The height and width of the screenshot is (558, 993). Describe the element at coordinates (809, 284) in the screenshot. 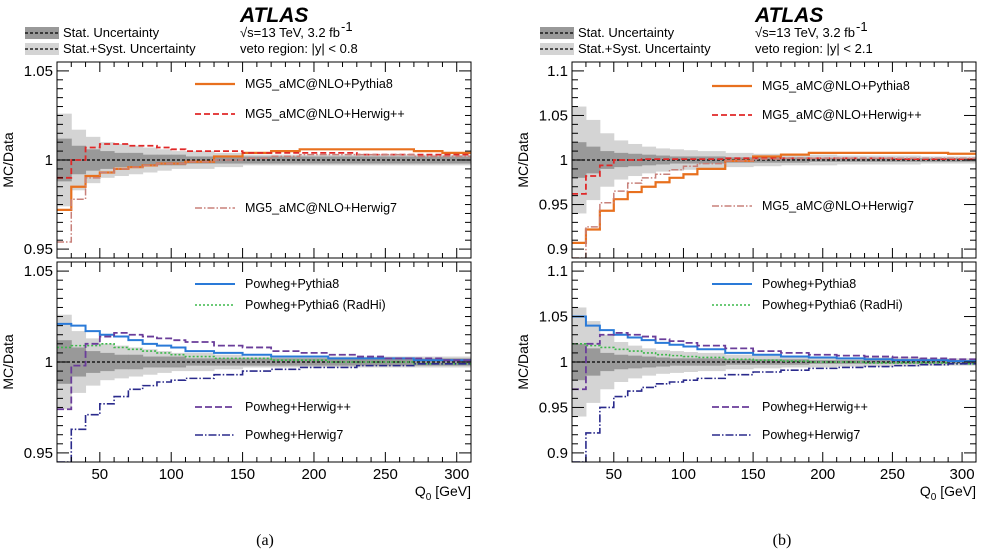

I see `legend-label: Powheg+Pythia8` at that location.